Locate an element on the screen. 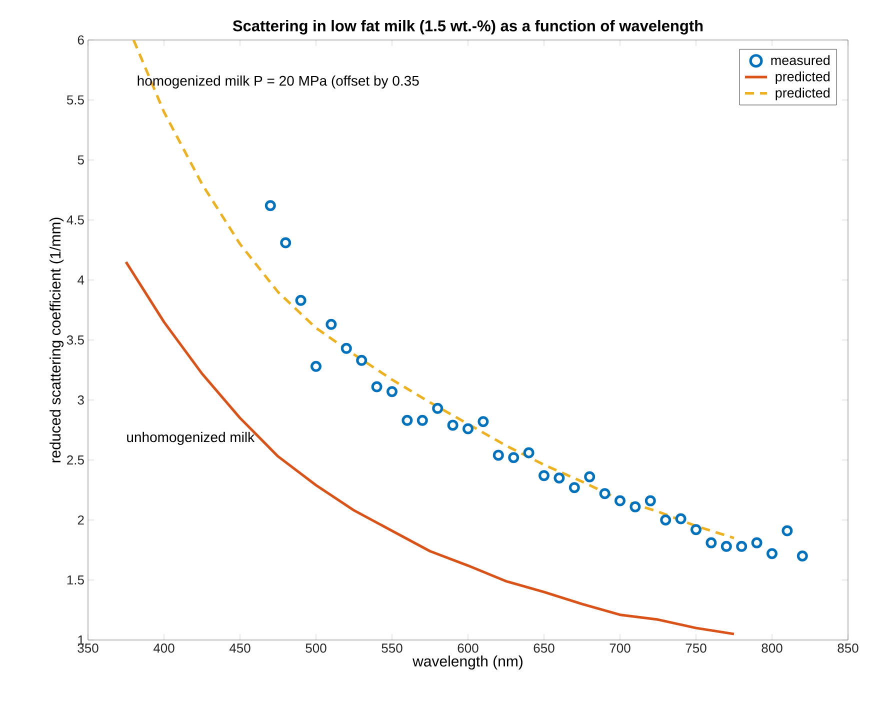  y-axis-title: reduced scattering coefficient (1/mm) is located at coordinates (57, 340).